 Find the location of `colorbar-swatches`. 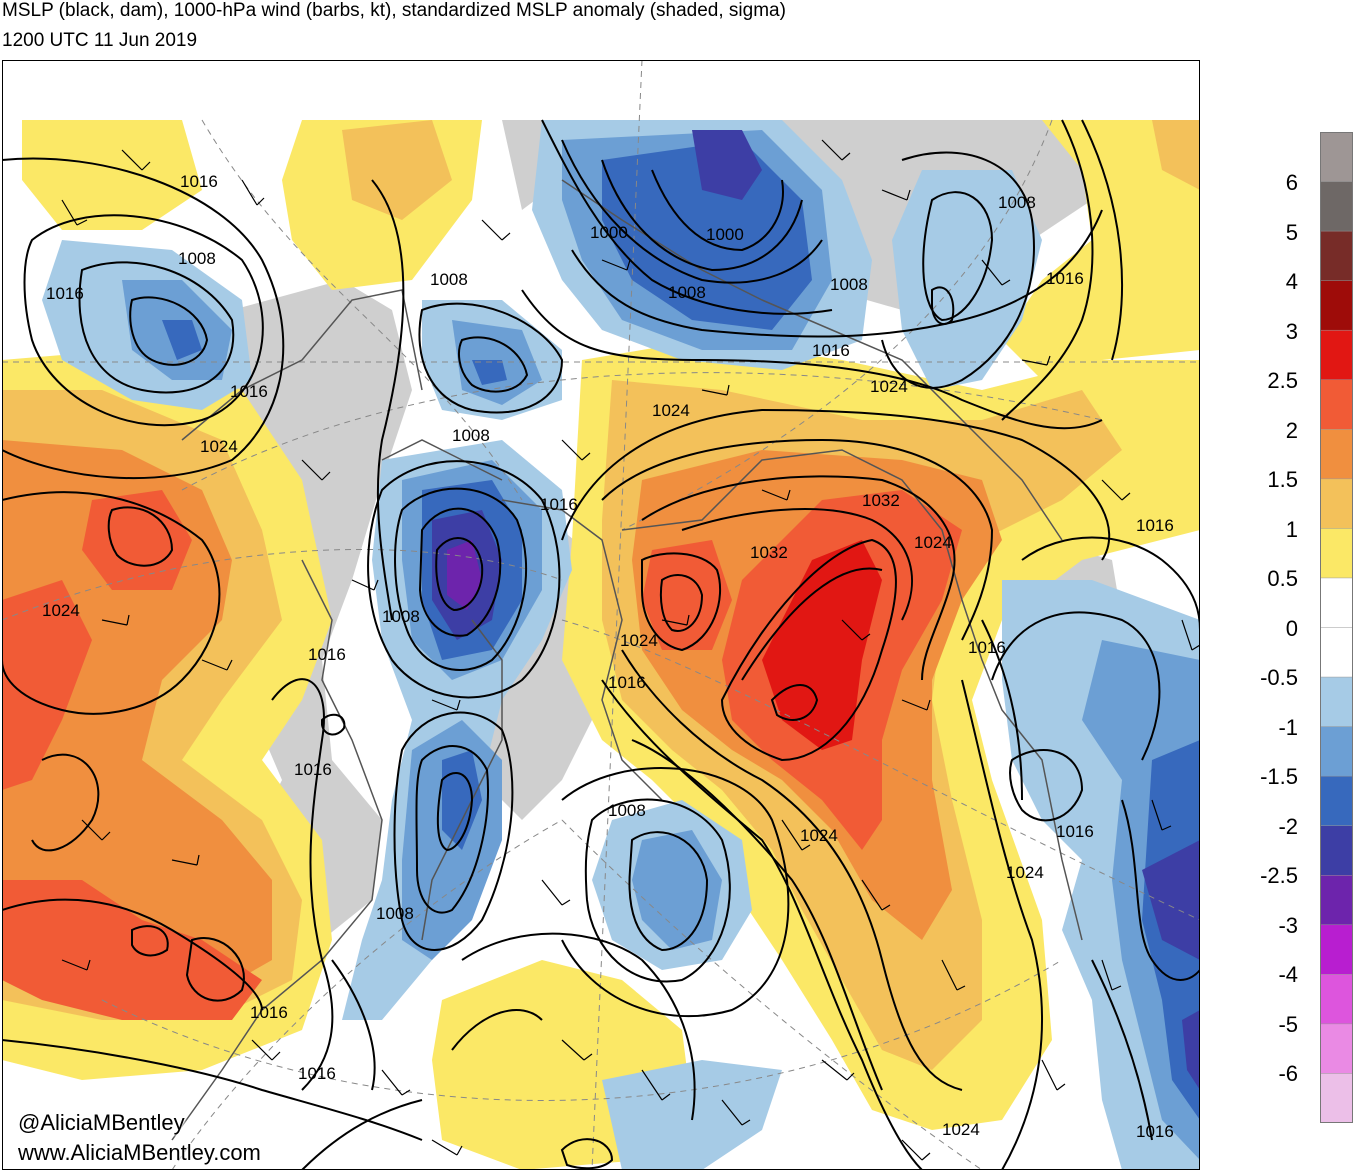

colorbar-swatches is located at coordinates (1336, 627).